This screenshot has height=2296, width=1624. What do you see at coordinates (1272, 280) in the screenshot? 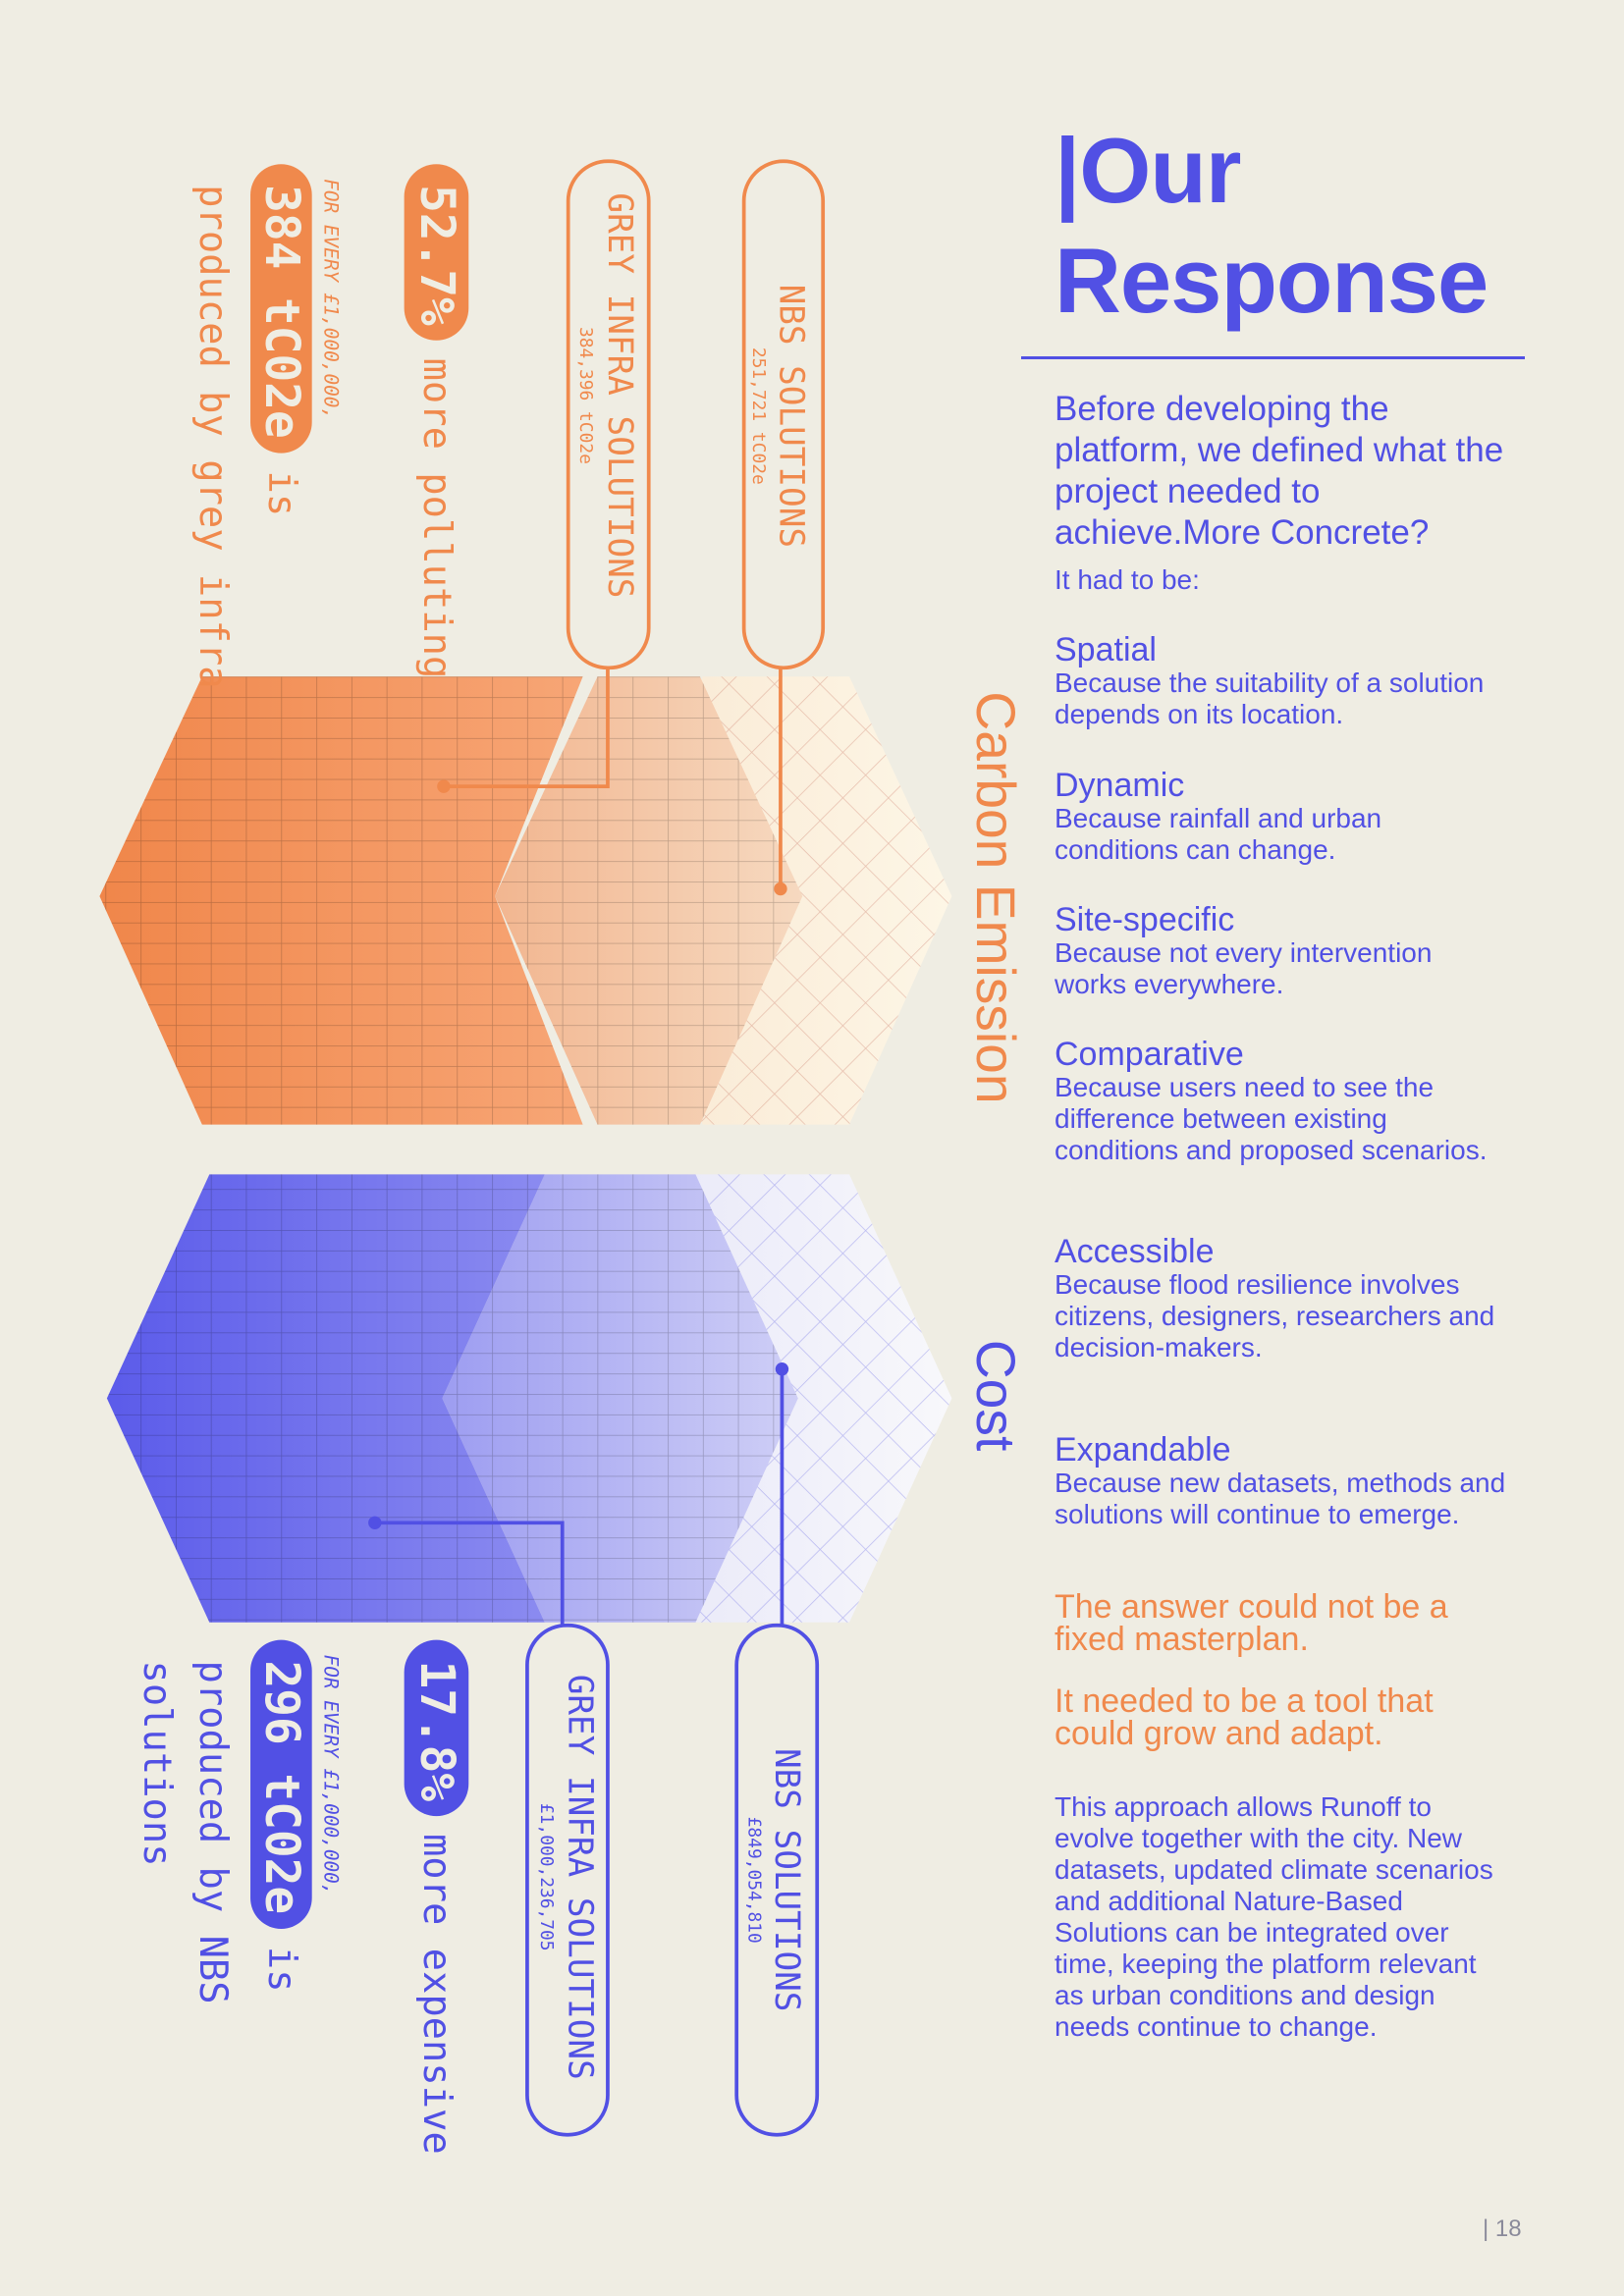
I see `title-line: Response` at bounding box center [1272, 280].